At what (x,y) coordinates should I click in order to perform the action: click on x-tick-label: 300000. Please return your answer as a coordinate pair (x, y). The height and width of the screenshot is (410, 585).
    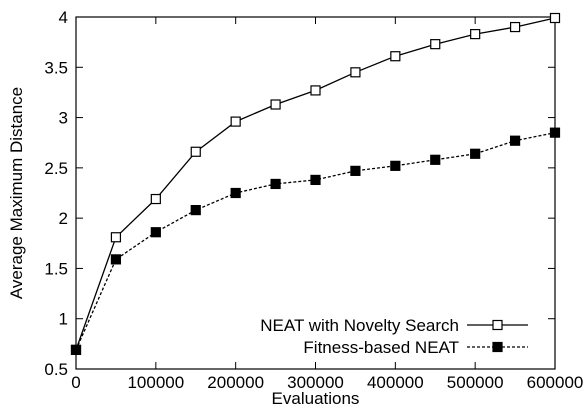
    Looking at the image, I should click on (315, 382).